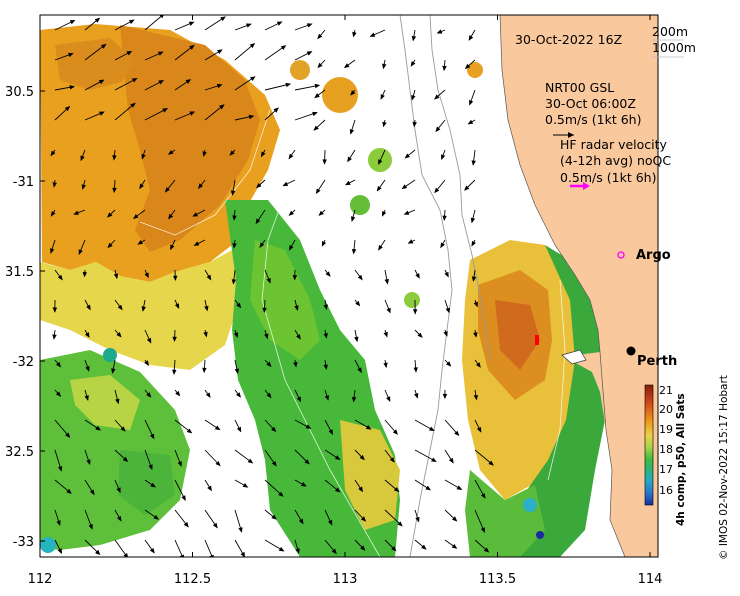 Image resolution: width=740 pixels, height=596 pixels. What do you see at coordinates (19, 452) in the screenshot?
I see `lat-tick-label: 32.5` at bounding box center [19, 452].